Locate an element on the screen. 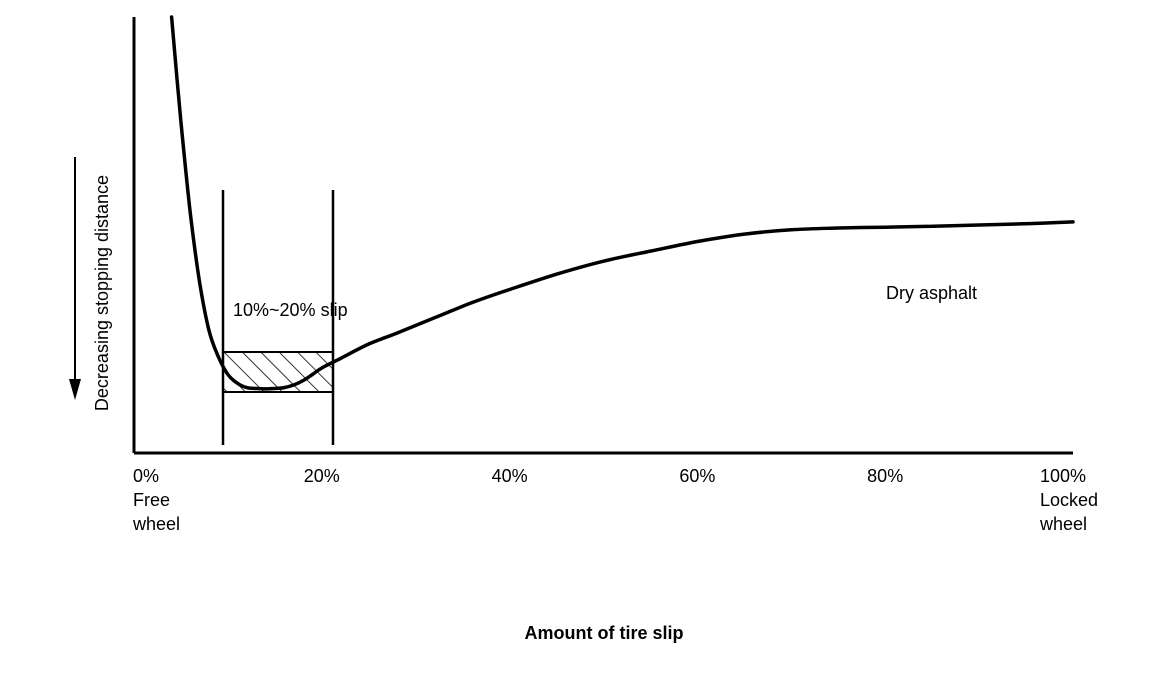 The image size is (1152, 680). x-tick-sublabel: Free is located at coordinates (151, 500).